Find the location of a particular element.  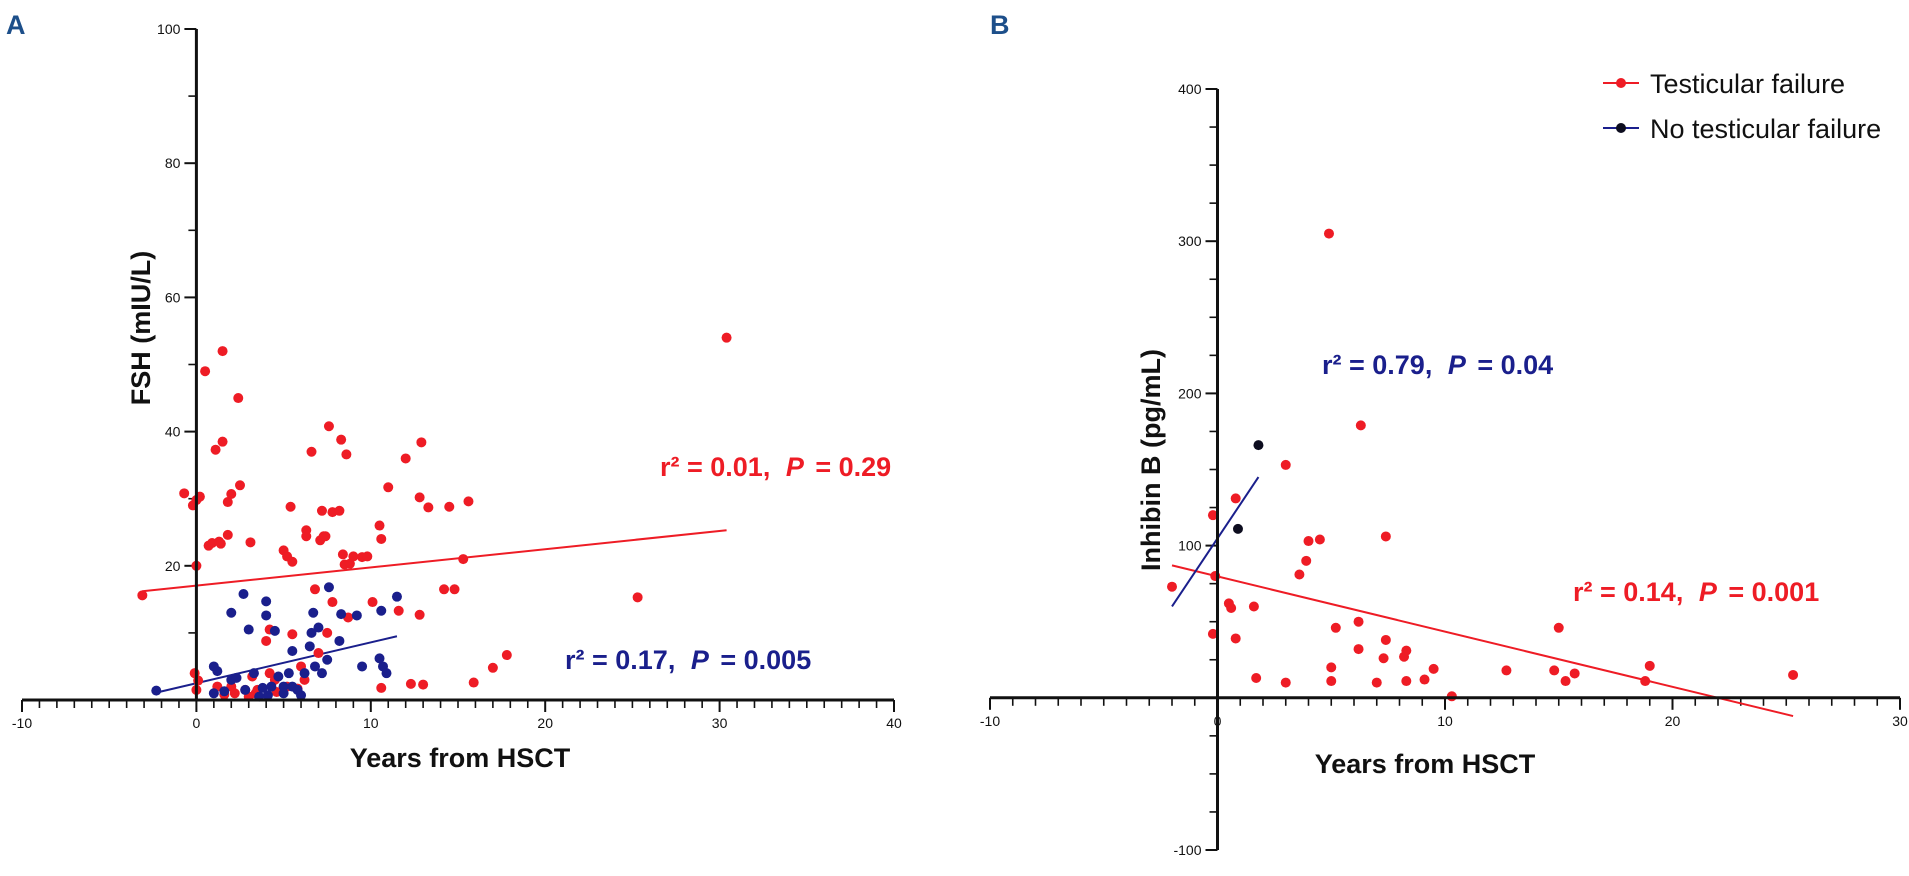

y-tick-label: 100 is located at coordinates (169, 29).